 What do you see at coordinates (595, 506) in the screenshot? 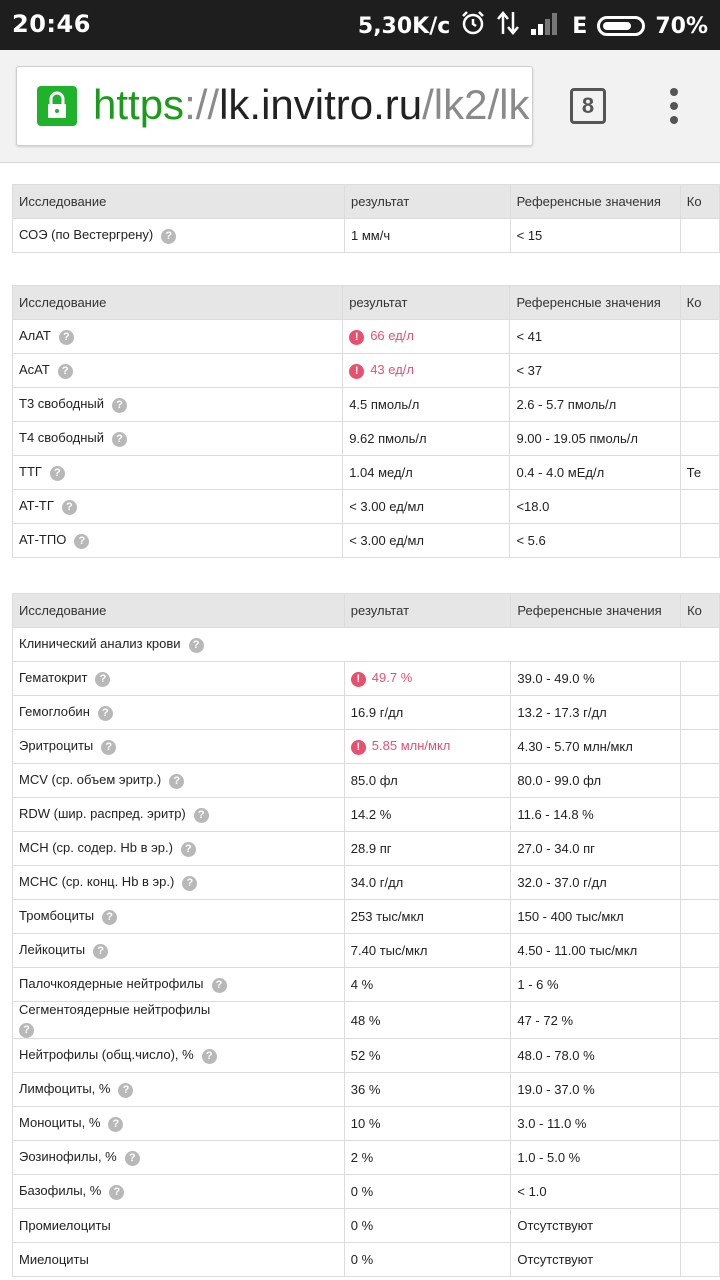
I see `reference-value: <18.0` at bounding box center [595, 506].